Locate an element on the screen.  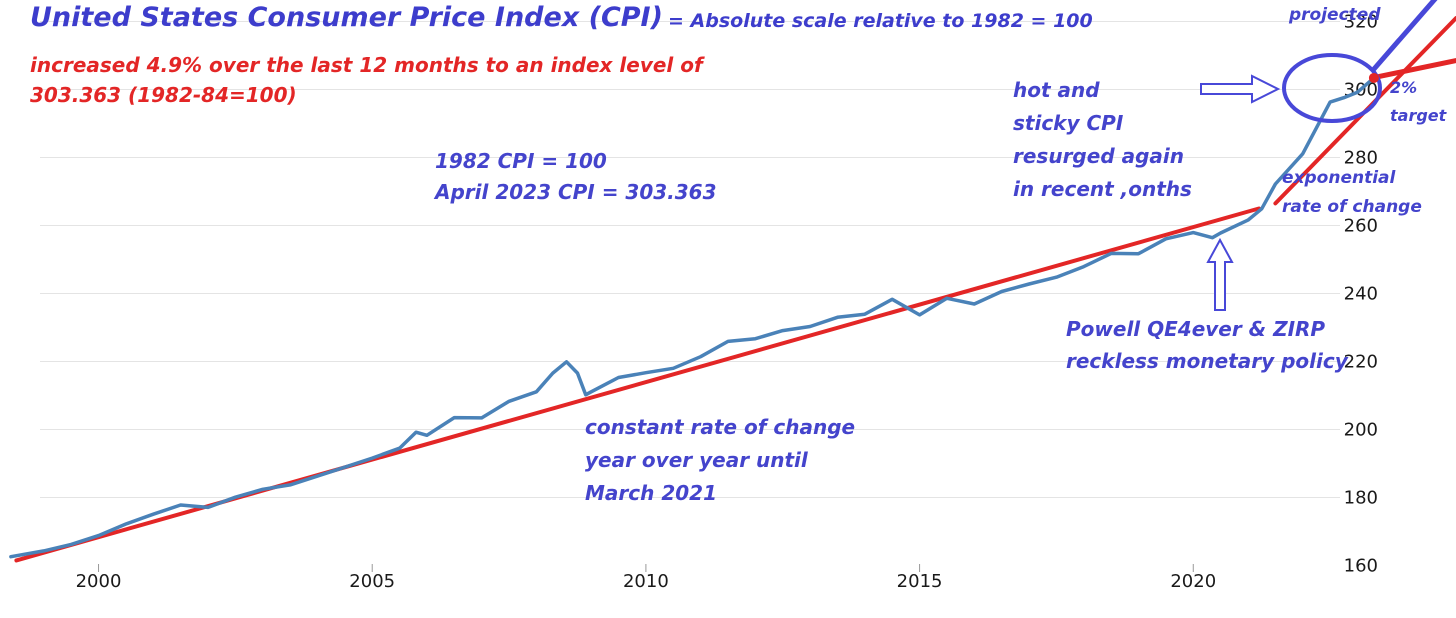
red-note-line-2: 303.363 (1982-84=100) is located at coordinates (163, 95).